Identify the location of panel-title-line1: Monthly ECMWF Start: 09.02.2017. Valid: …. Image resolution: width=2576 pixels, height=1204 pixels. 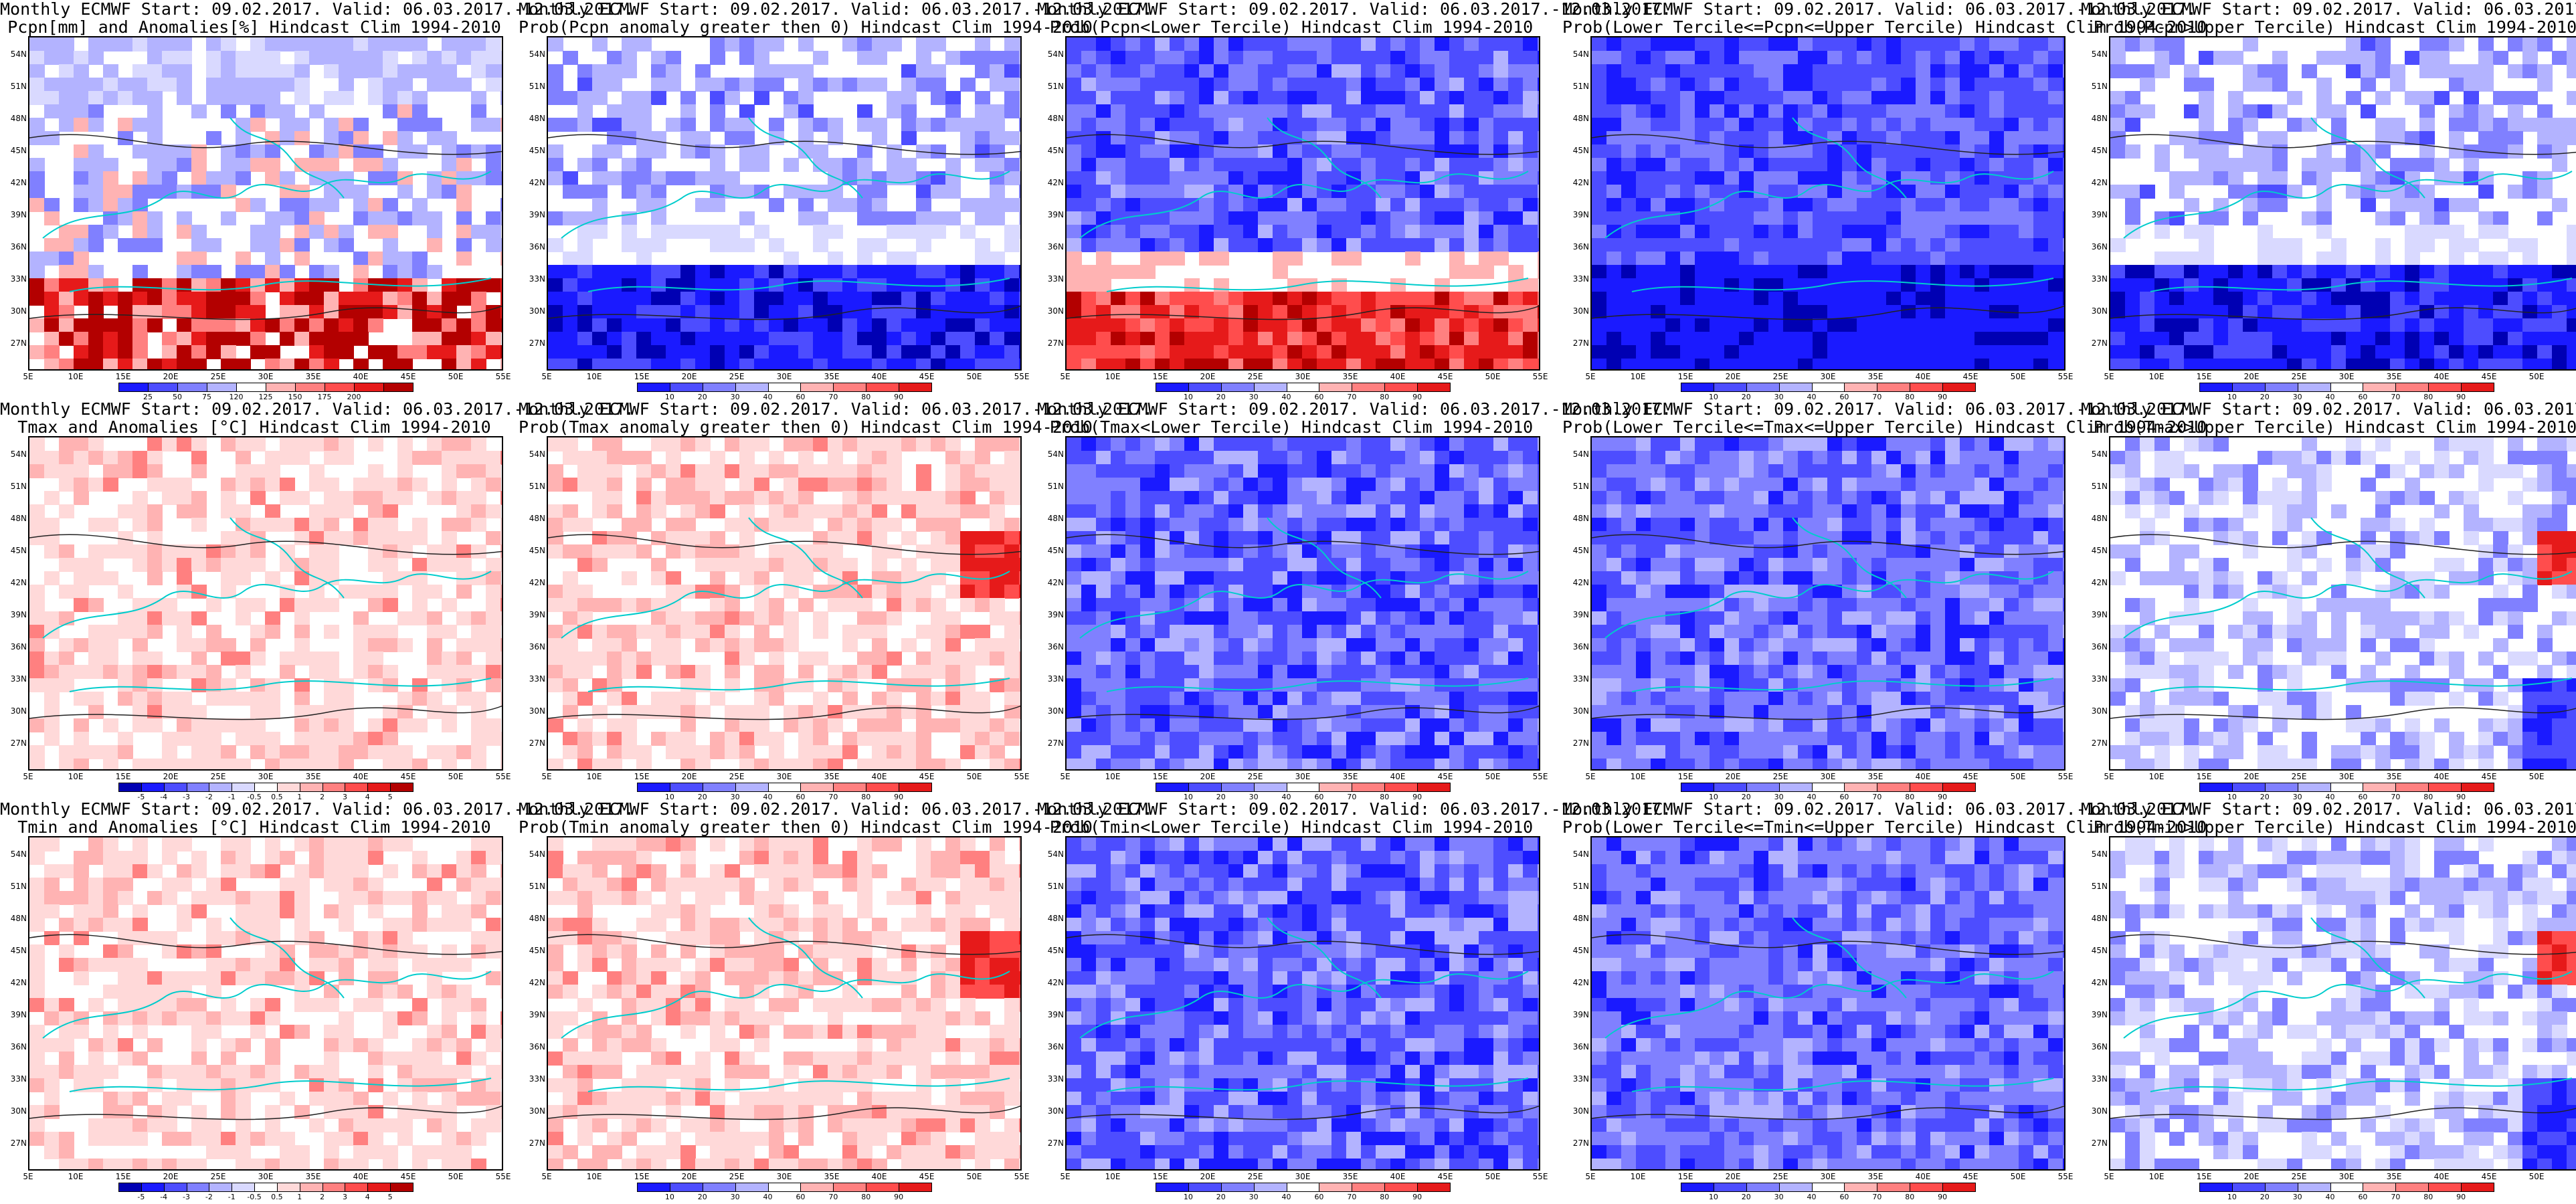
(837, 409).